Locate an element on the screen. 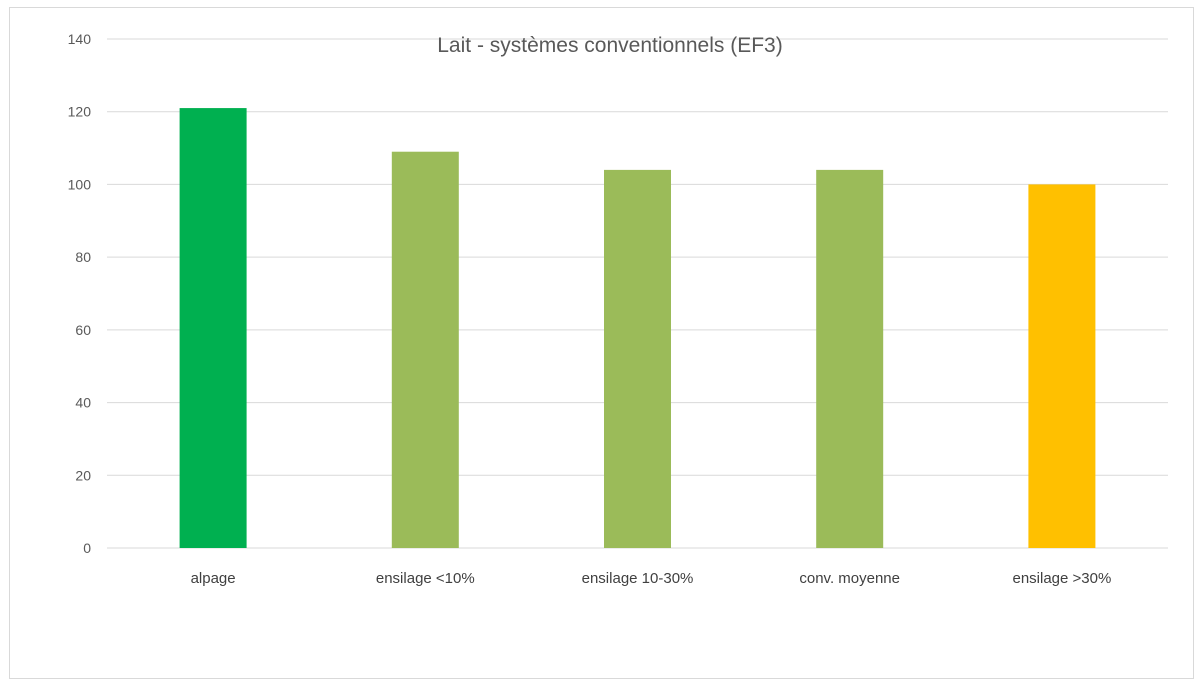 The height and width of the screenshot is (684, 1203). y-tick-label: 80 is located at coordinates (83, 257).